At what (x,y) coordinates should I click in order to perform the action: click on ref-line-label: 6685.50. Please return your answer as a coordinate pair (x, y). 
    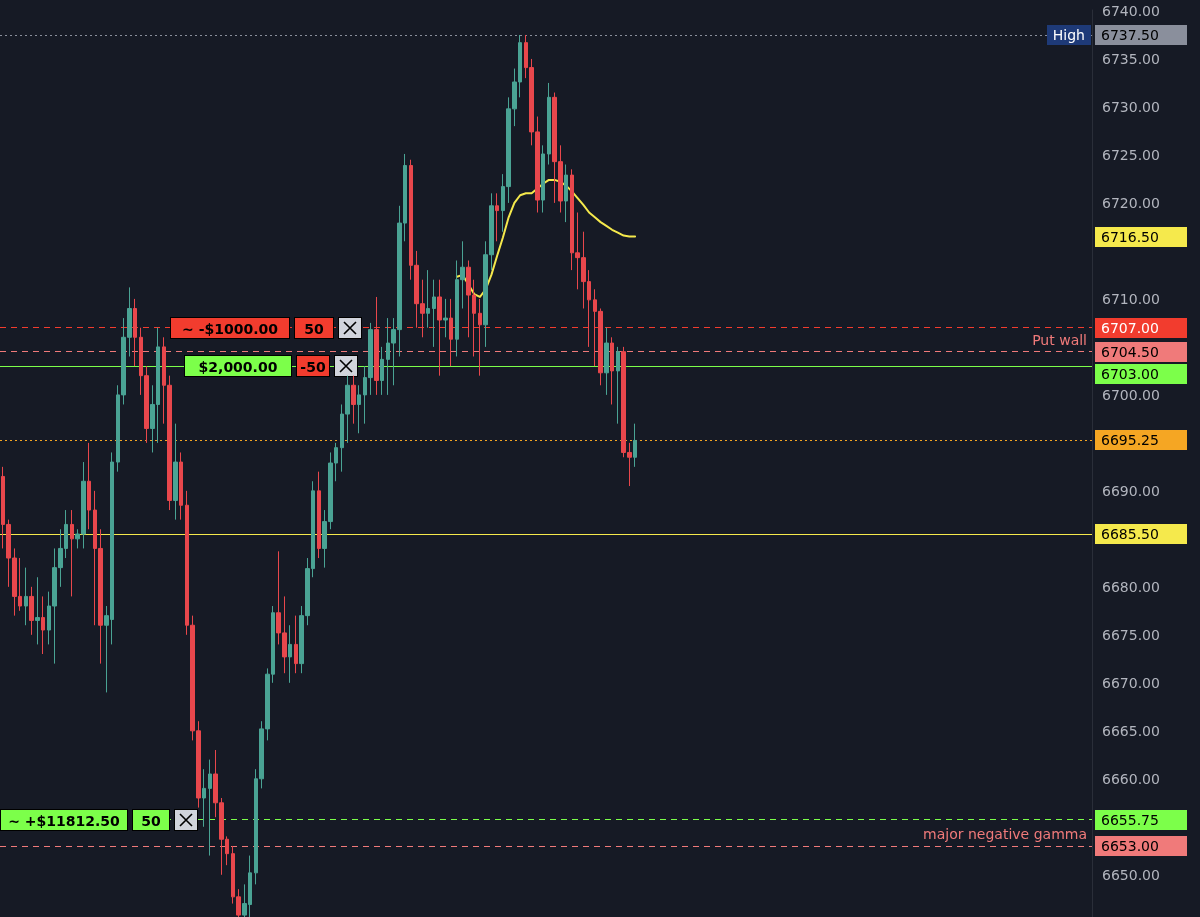
    Looking at the image, I should click on (1141, 534).